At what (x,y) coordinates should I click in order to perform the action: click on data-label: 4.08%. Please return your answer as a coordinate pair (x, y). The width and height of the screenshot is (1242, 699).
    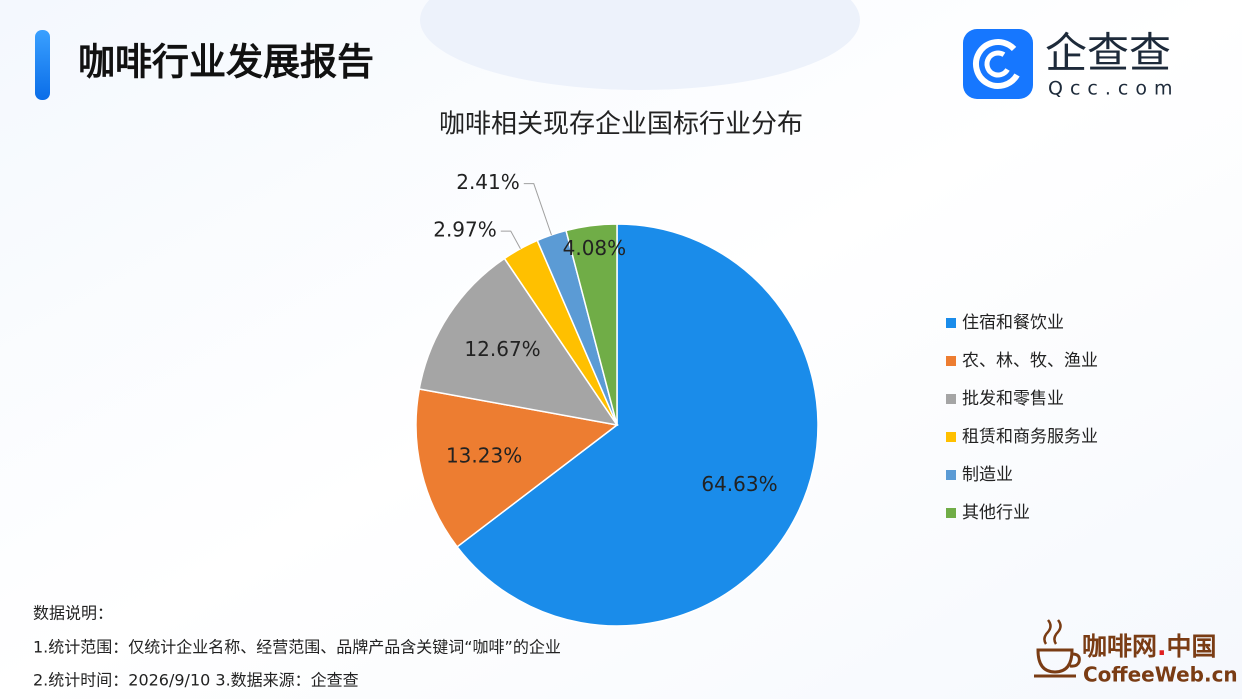
    Looking at the image, I should click on (595, 248).